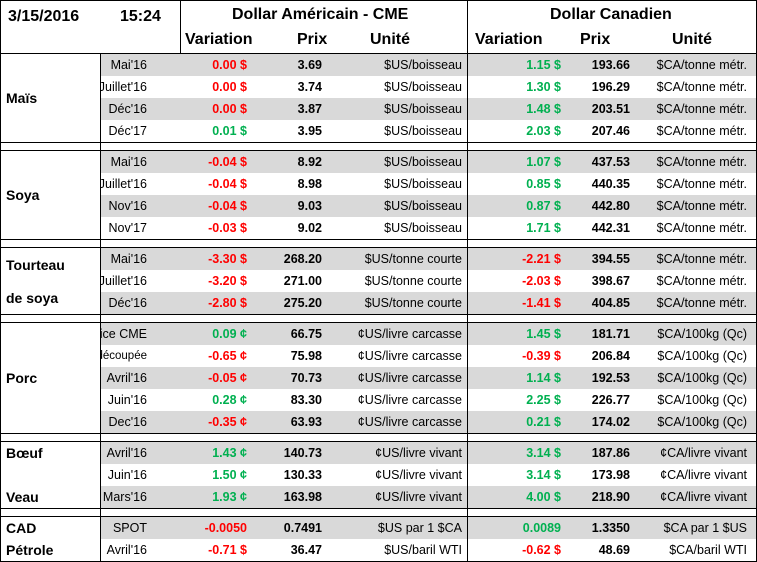  What do you see at coordinates (180, 26) in the screenshot?
I see `divider-header` at bounding box center [180, 26].